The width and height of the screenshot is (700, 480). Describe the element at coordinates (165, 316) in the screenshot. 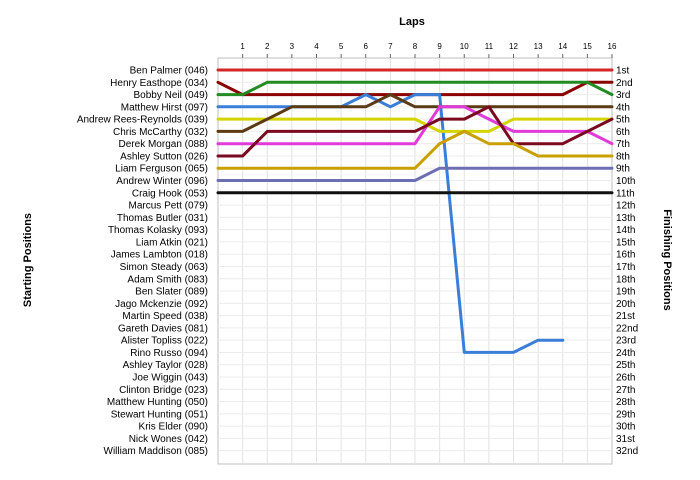

I see `starting-position-label: Martin Speed (038)` at that location.